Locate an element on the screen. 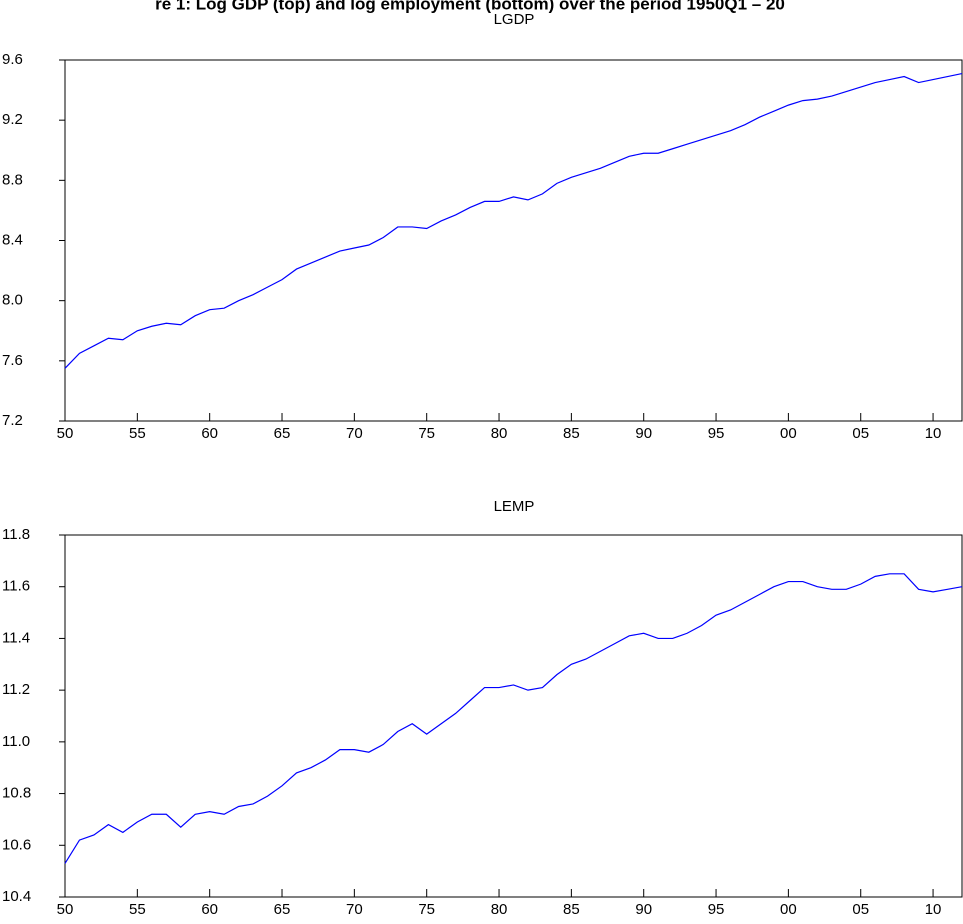 This screenshot has height=924, width=963. y-tick-label: 11.8 is located at coordinates (16, 534).